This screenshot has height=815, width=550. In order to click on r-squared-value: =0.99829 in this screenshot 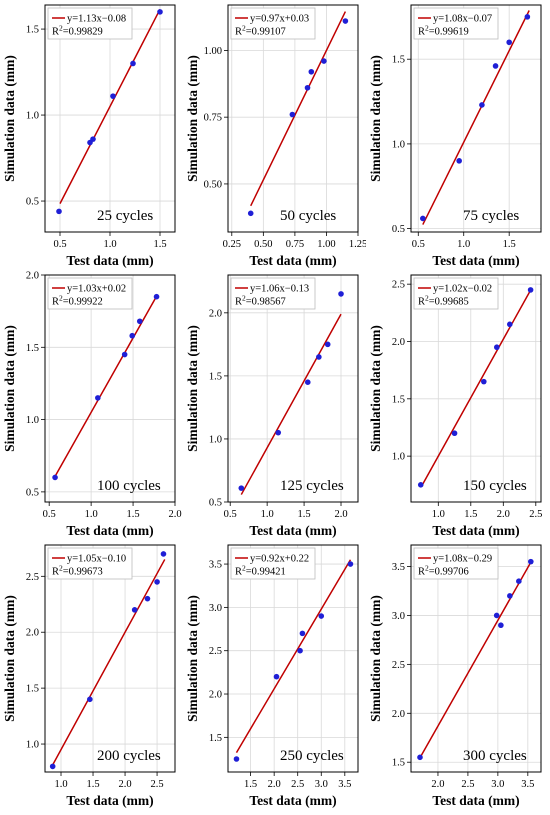, I will do `click(83, 32)`.